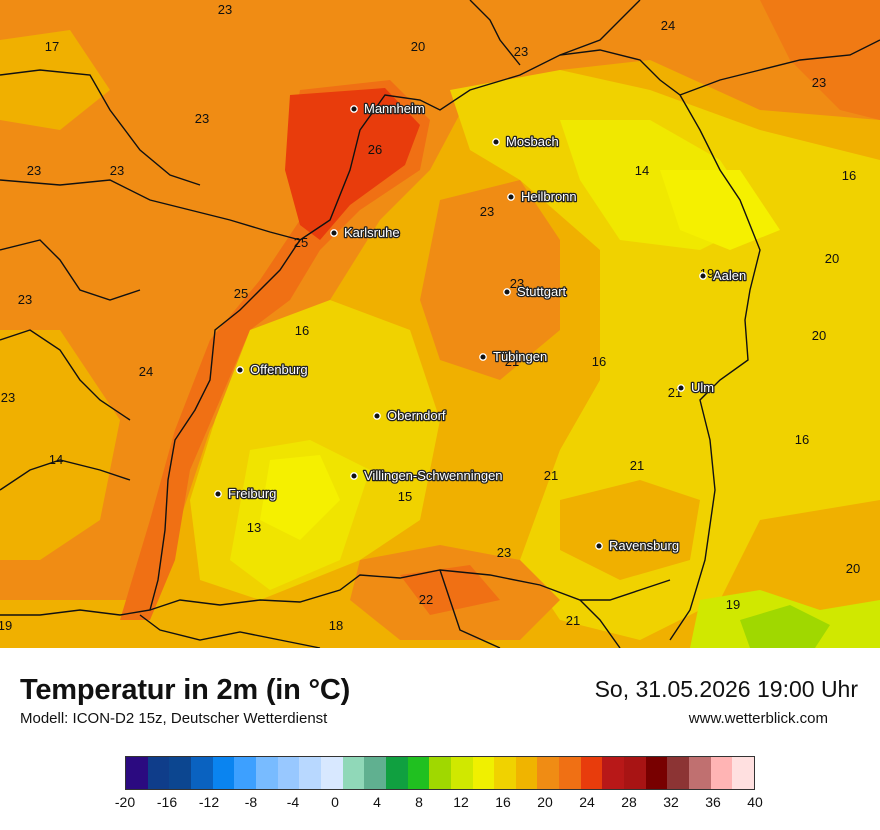  I want to click on temperature-value: 13, so click(254, 527).